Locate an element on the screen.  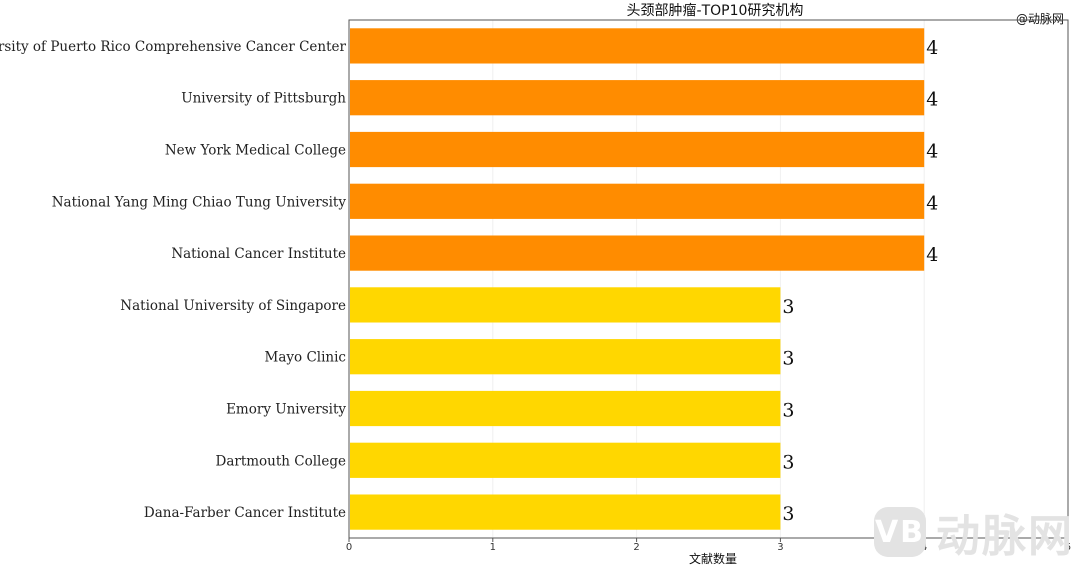
watermark: VB 动脉网 is located at coordinates (974, 532).